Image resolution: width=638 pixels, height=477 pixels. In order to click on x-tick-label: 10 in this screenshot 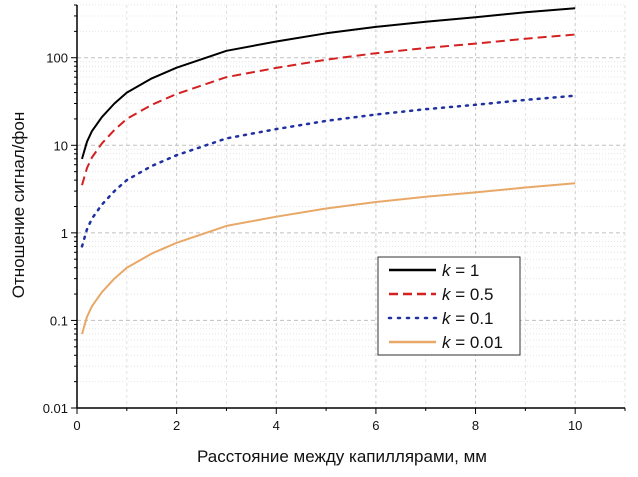, I will do `click(575, 425)`.